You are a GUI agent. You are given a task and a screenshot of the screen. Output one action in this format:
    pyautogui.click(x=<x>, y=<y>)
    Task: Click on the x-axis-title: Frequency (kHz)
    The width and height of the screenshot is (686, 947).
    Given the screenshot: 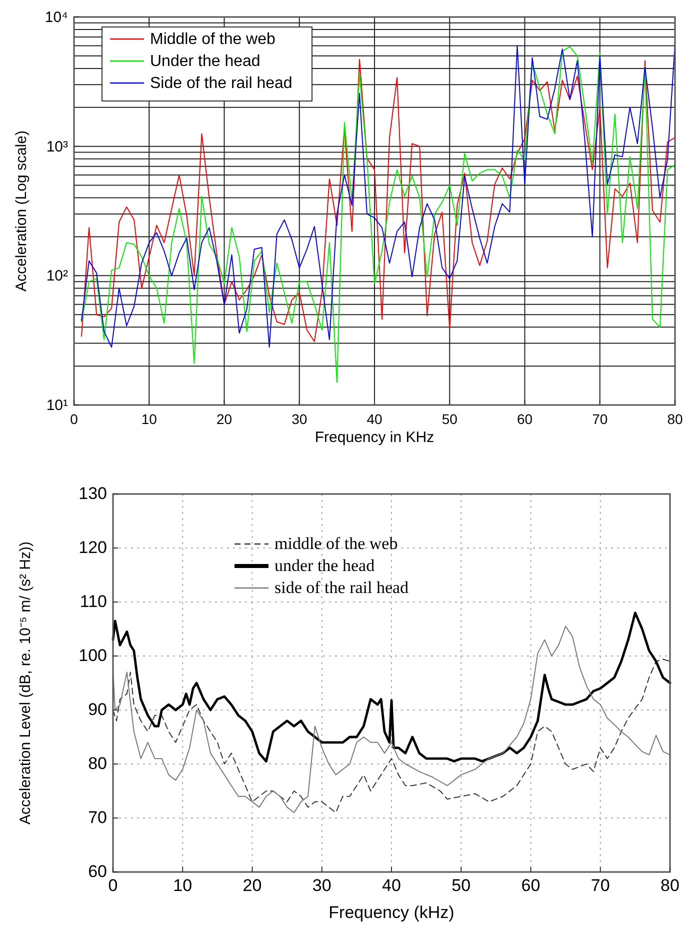 What is the action you would take?
    pyautogui.click(x=391, y=912)
    